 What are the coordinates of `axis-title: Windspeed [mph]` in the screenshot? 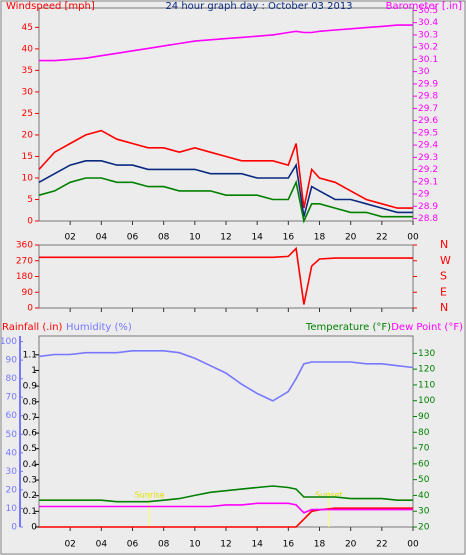 It's located at (50, 6).